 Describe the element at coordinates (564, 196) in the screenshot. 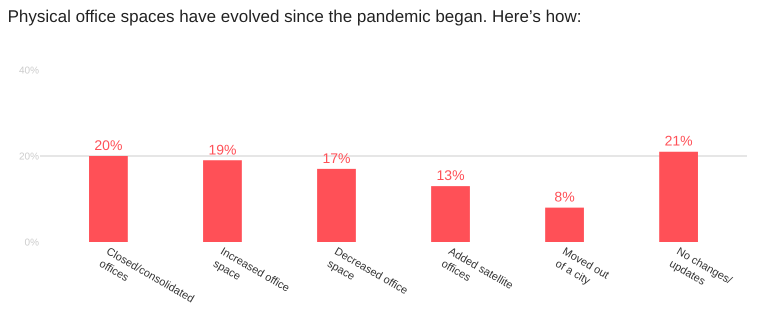

I see `data-label: 8%` at that location.